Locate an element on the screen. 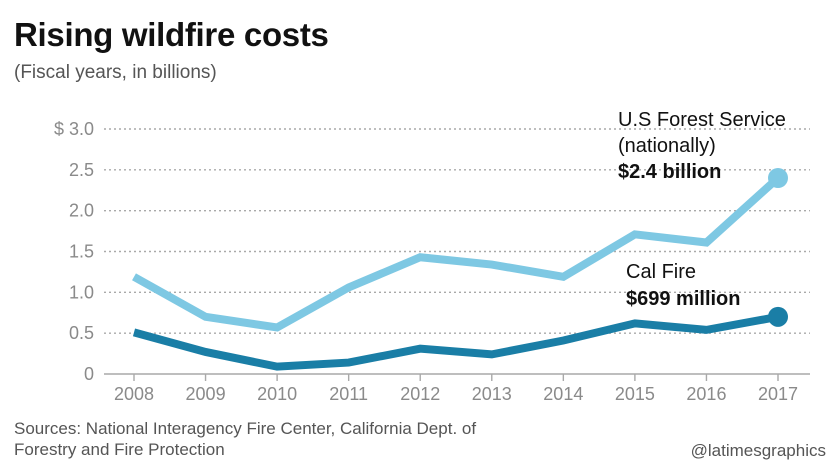 This screenshot has width=840, height=472. y-tick-label: 2.0 is located at coordinates (81, 211).